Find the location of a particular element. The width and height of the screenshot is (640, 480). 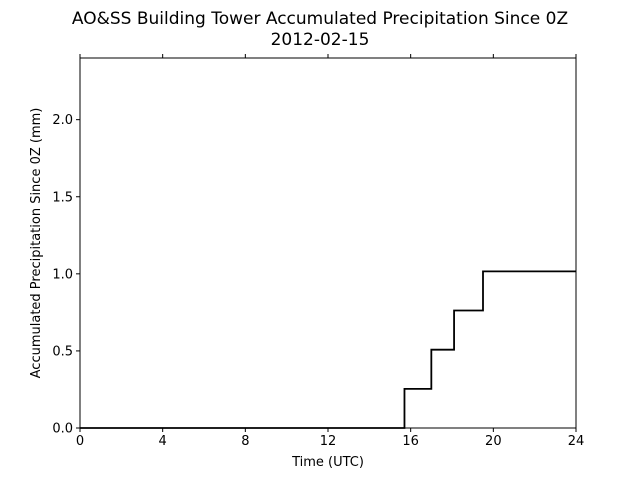

x-tick-label: 16 is located at coordinates (410, 441).